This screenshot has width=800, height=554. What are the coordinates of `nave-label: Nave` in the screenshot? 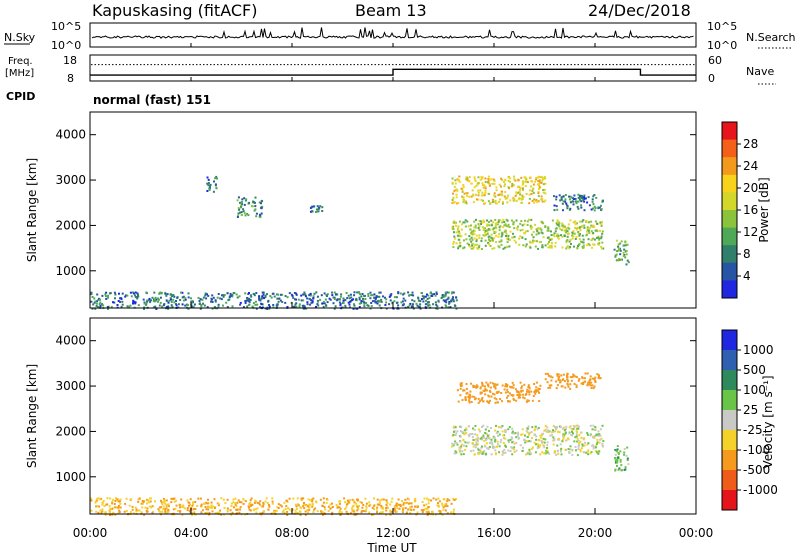 It's located at (760, 71).